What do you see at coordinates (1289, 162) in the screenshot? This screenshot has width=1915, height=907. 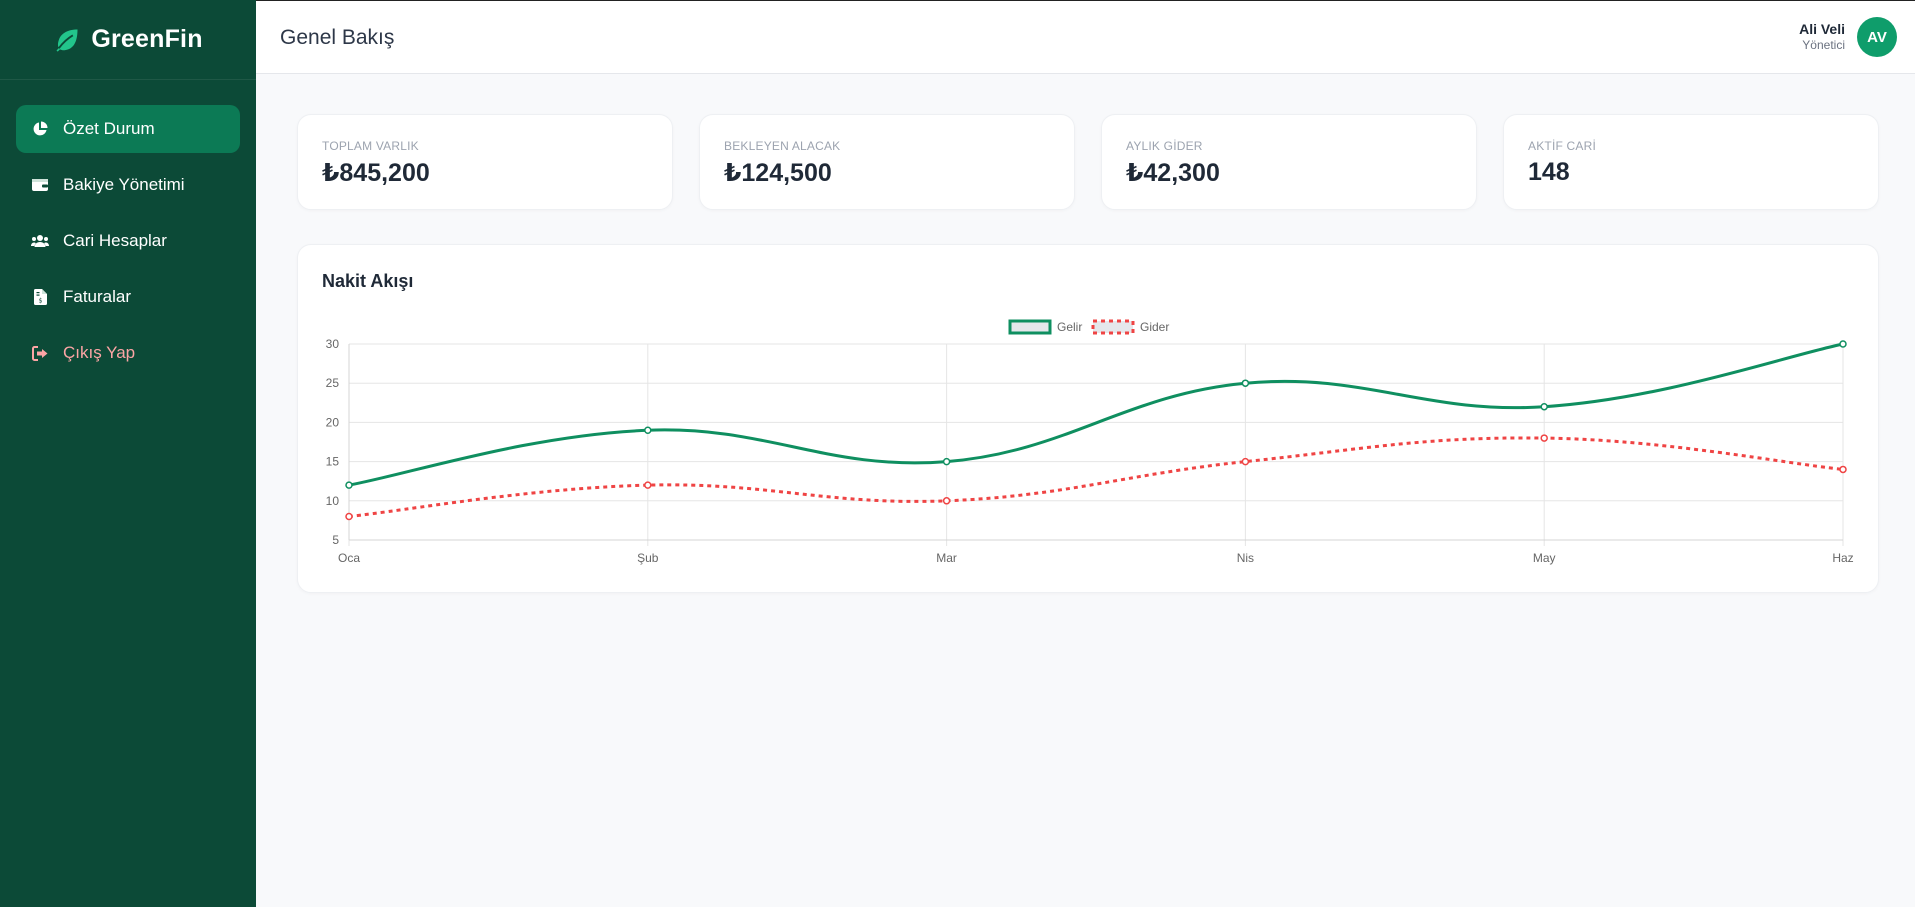 I see `stat-card-aylik-gider: AYLIK GİDER ₺42,300` at bounding box center [1289, 162].